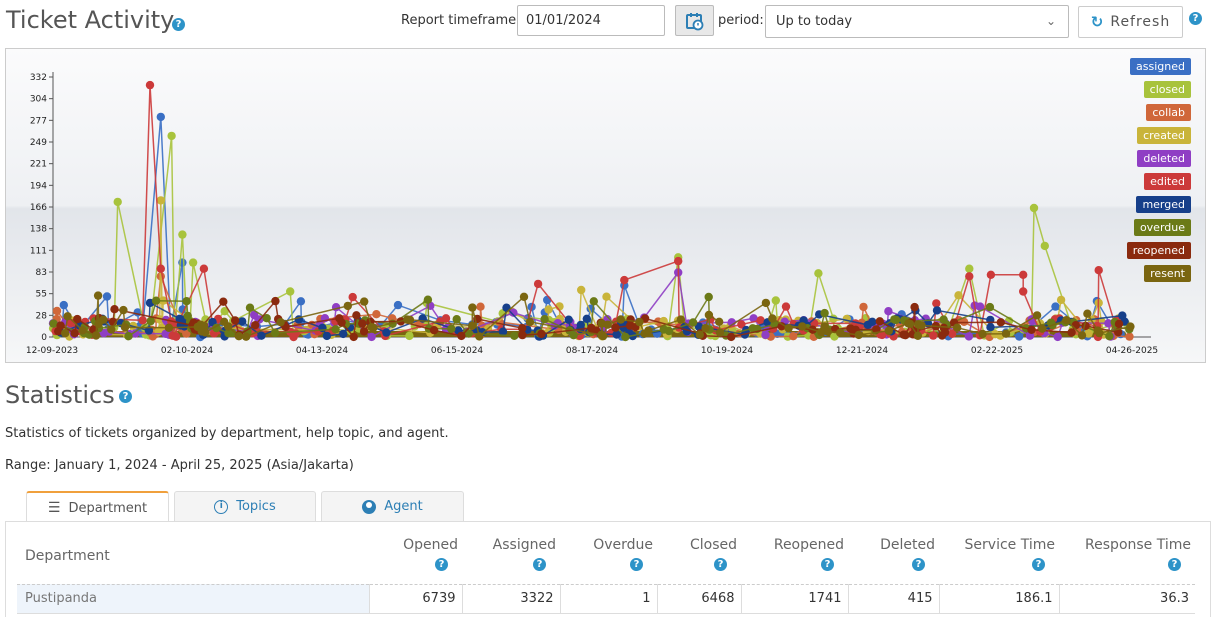 The width and height of the screenshot is (1213, 617). What do you see at coordinates (814, 21) in the screenshot?
I see `period-value: Up to today` at bounding box center [814, 21].